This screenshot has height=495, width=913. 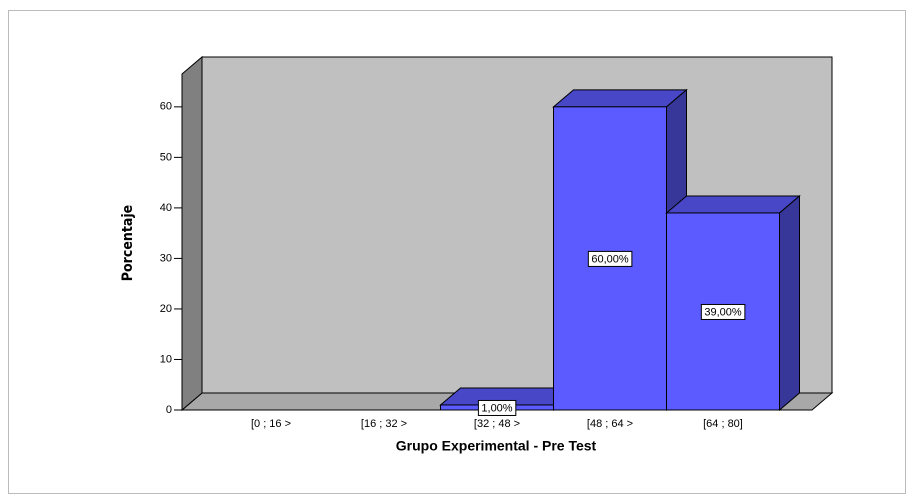 I want to click on y-tick-label: 60, so click(x=166, y=107).